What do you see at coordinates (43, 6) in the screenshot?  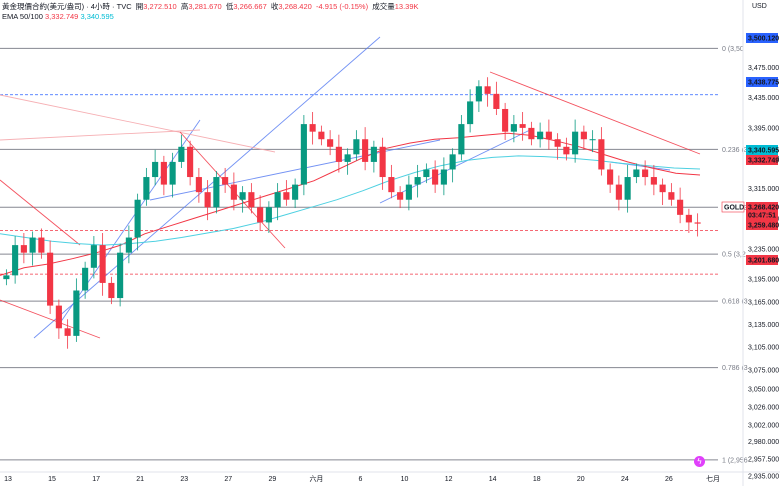 I see `symbol-name: 黃金現價合約(美元/盎司)` at bounding box center [43, 6].